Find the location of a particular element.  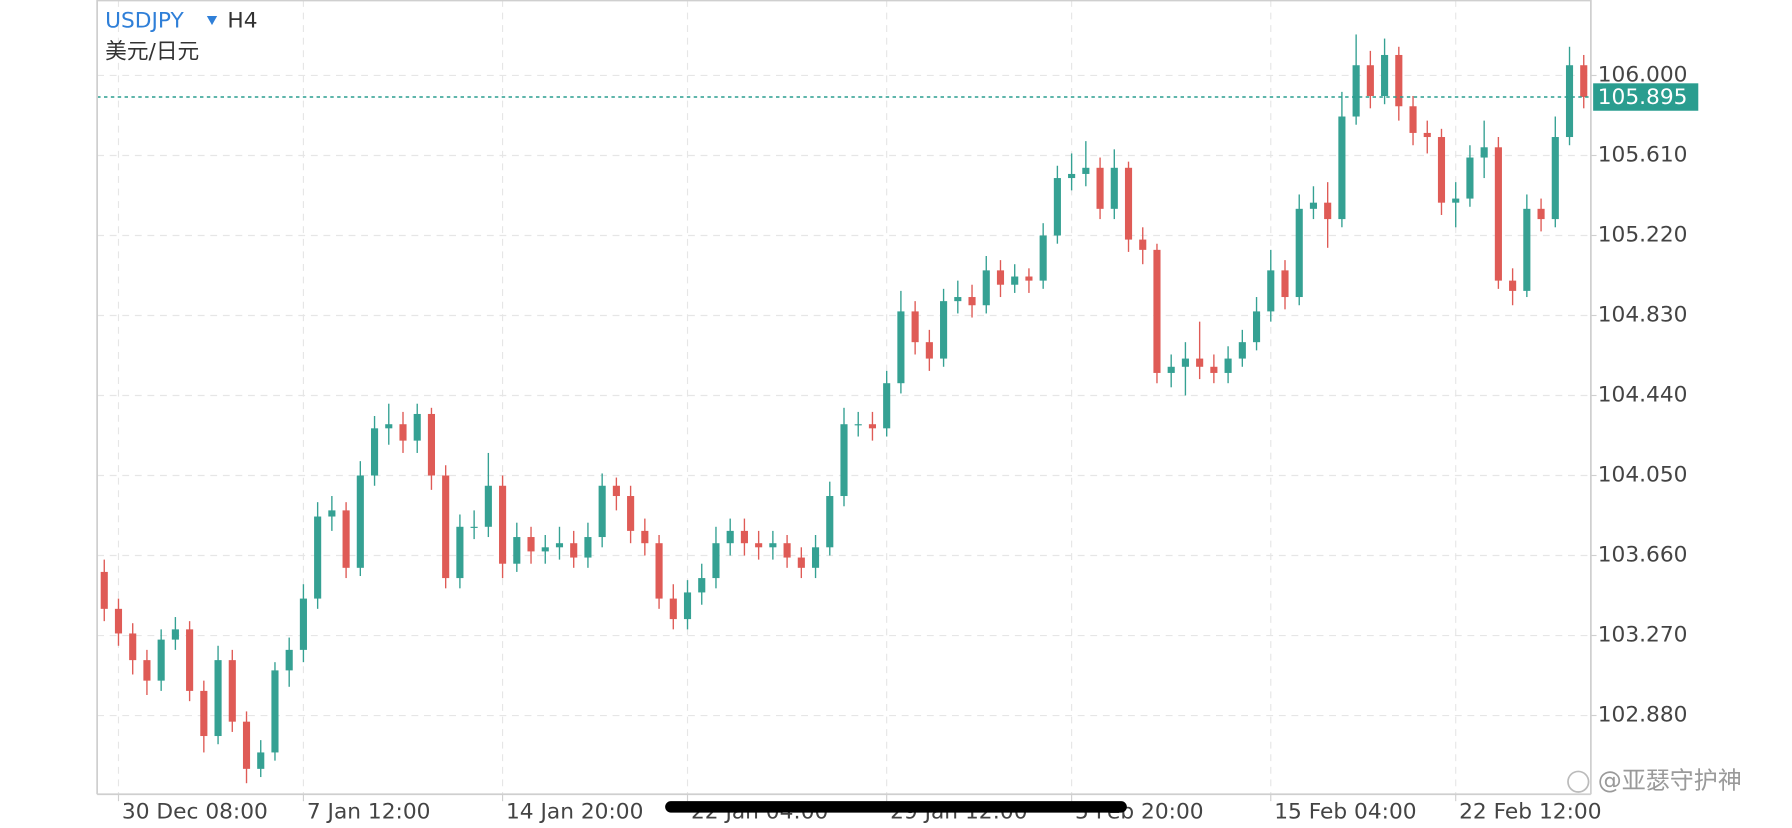

x-tick-label: 14 Jan 20:00 is located at coordinates (574, 812).